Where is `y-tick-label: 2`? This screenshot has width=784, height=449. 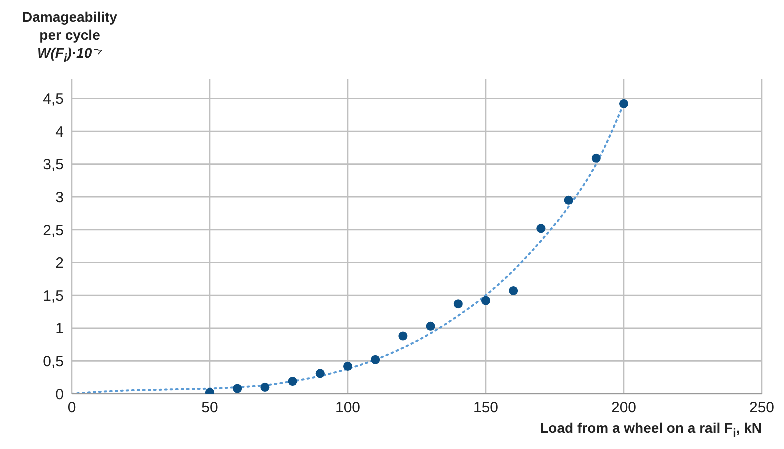
y-tick-label: 2 is located at coordinates (60, 263).